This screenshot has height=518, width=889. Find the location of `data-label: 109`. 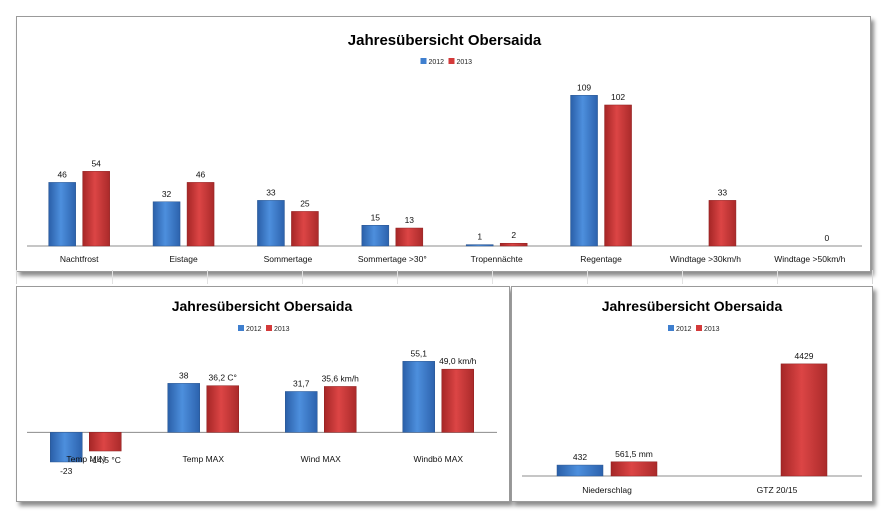

data-label: 109 is located at coordinates (584, 87).